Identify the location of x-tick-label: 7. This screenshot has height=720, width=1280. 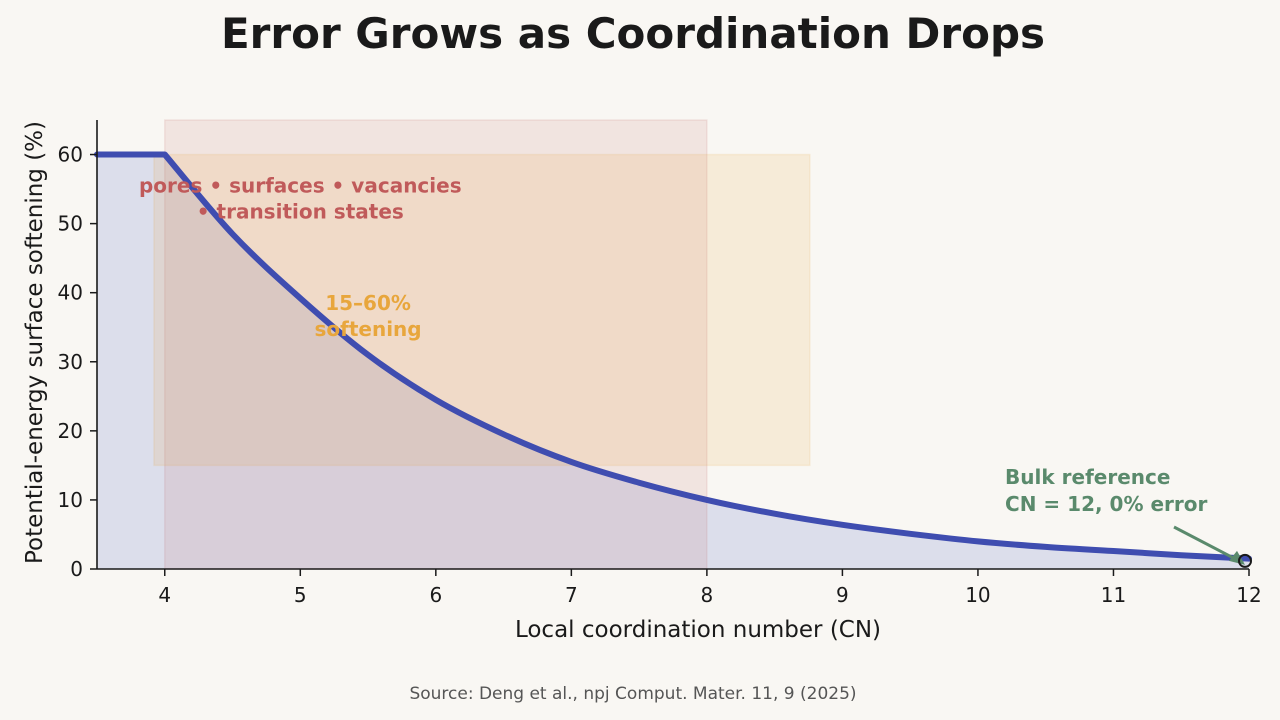
(571, 595).